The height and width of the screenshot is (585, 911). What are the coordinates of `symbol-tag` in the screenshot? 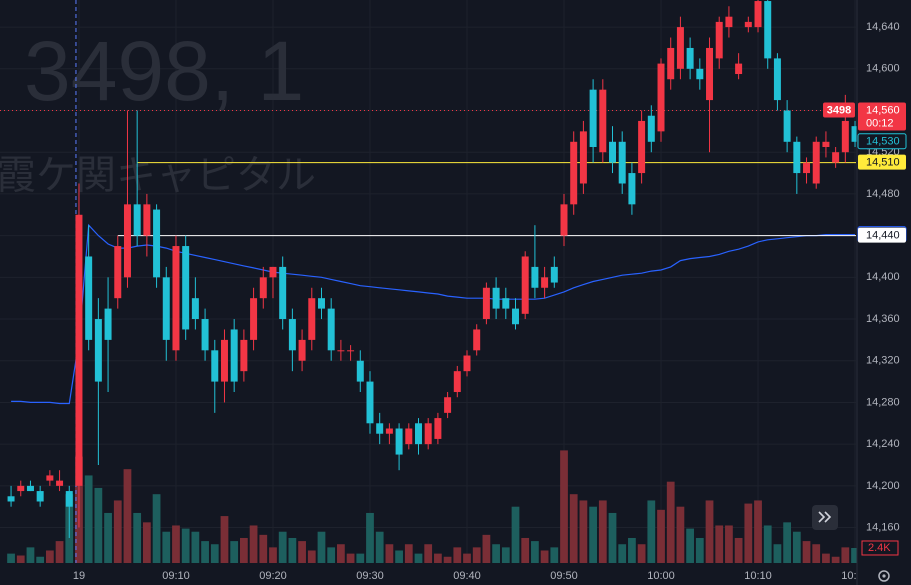 It's located at (839, 110).